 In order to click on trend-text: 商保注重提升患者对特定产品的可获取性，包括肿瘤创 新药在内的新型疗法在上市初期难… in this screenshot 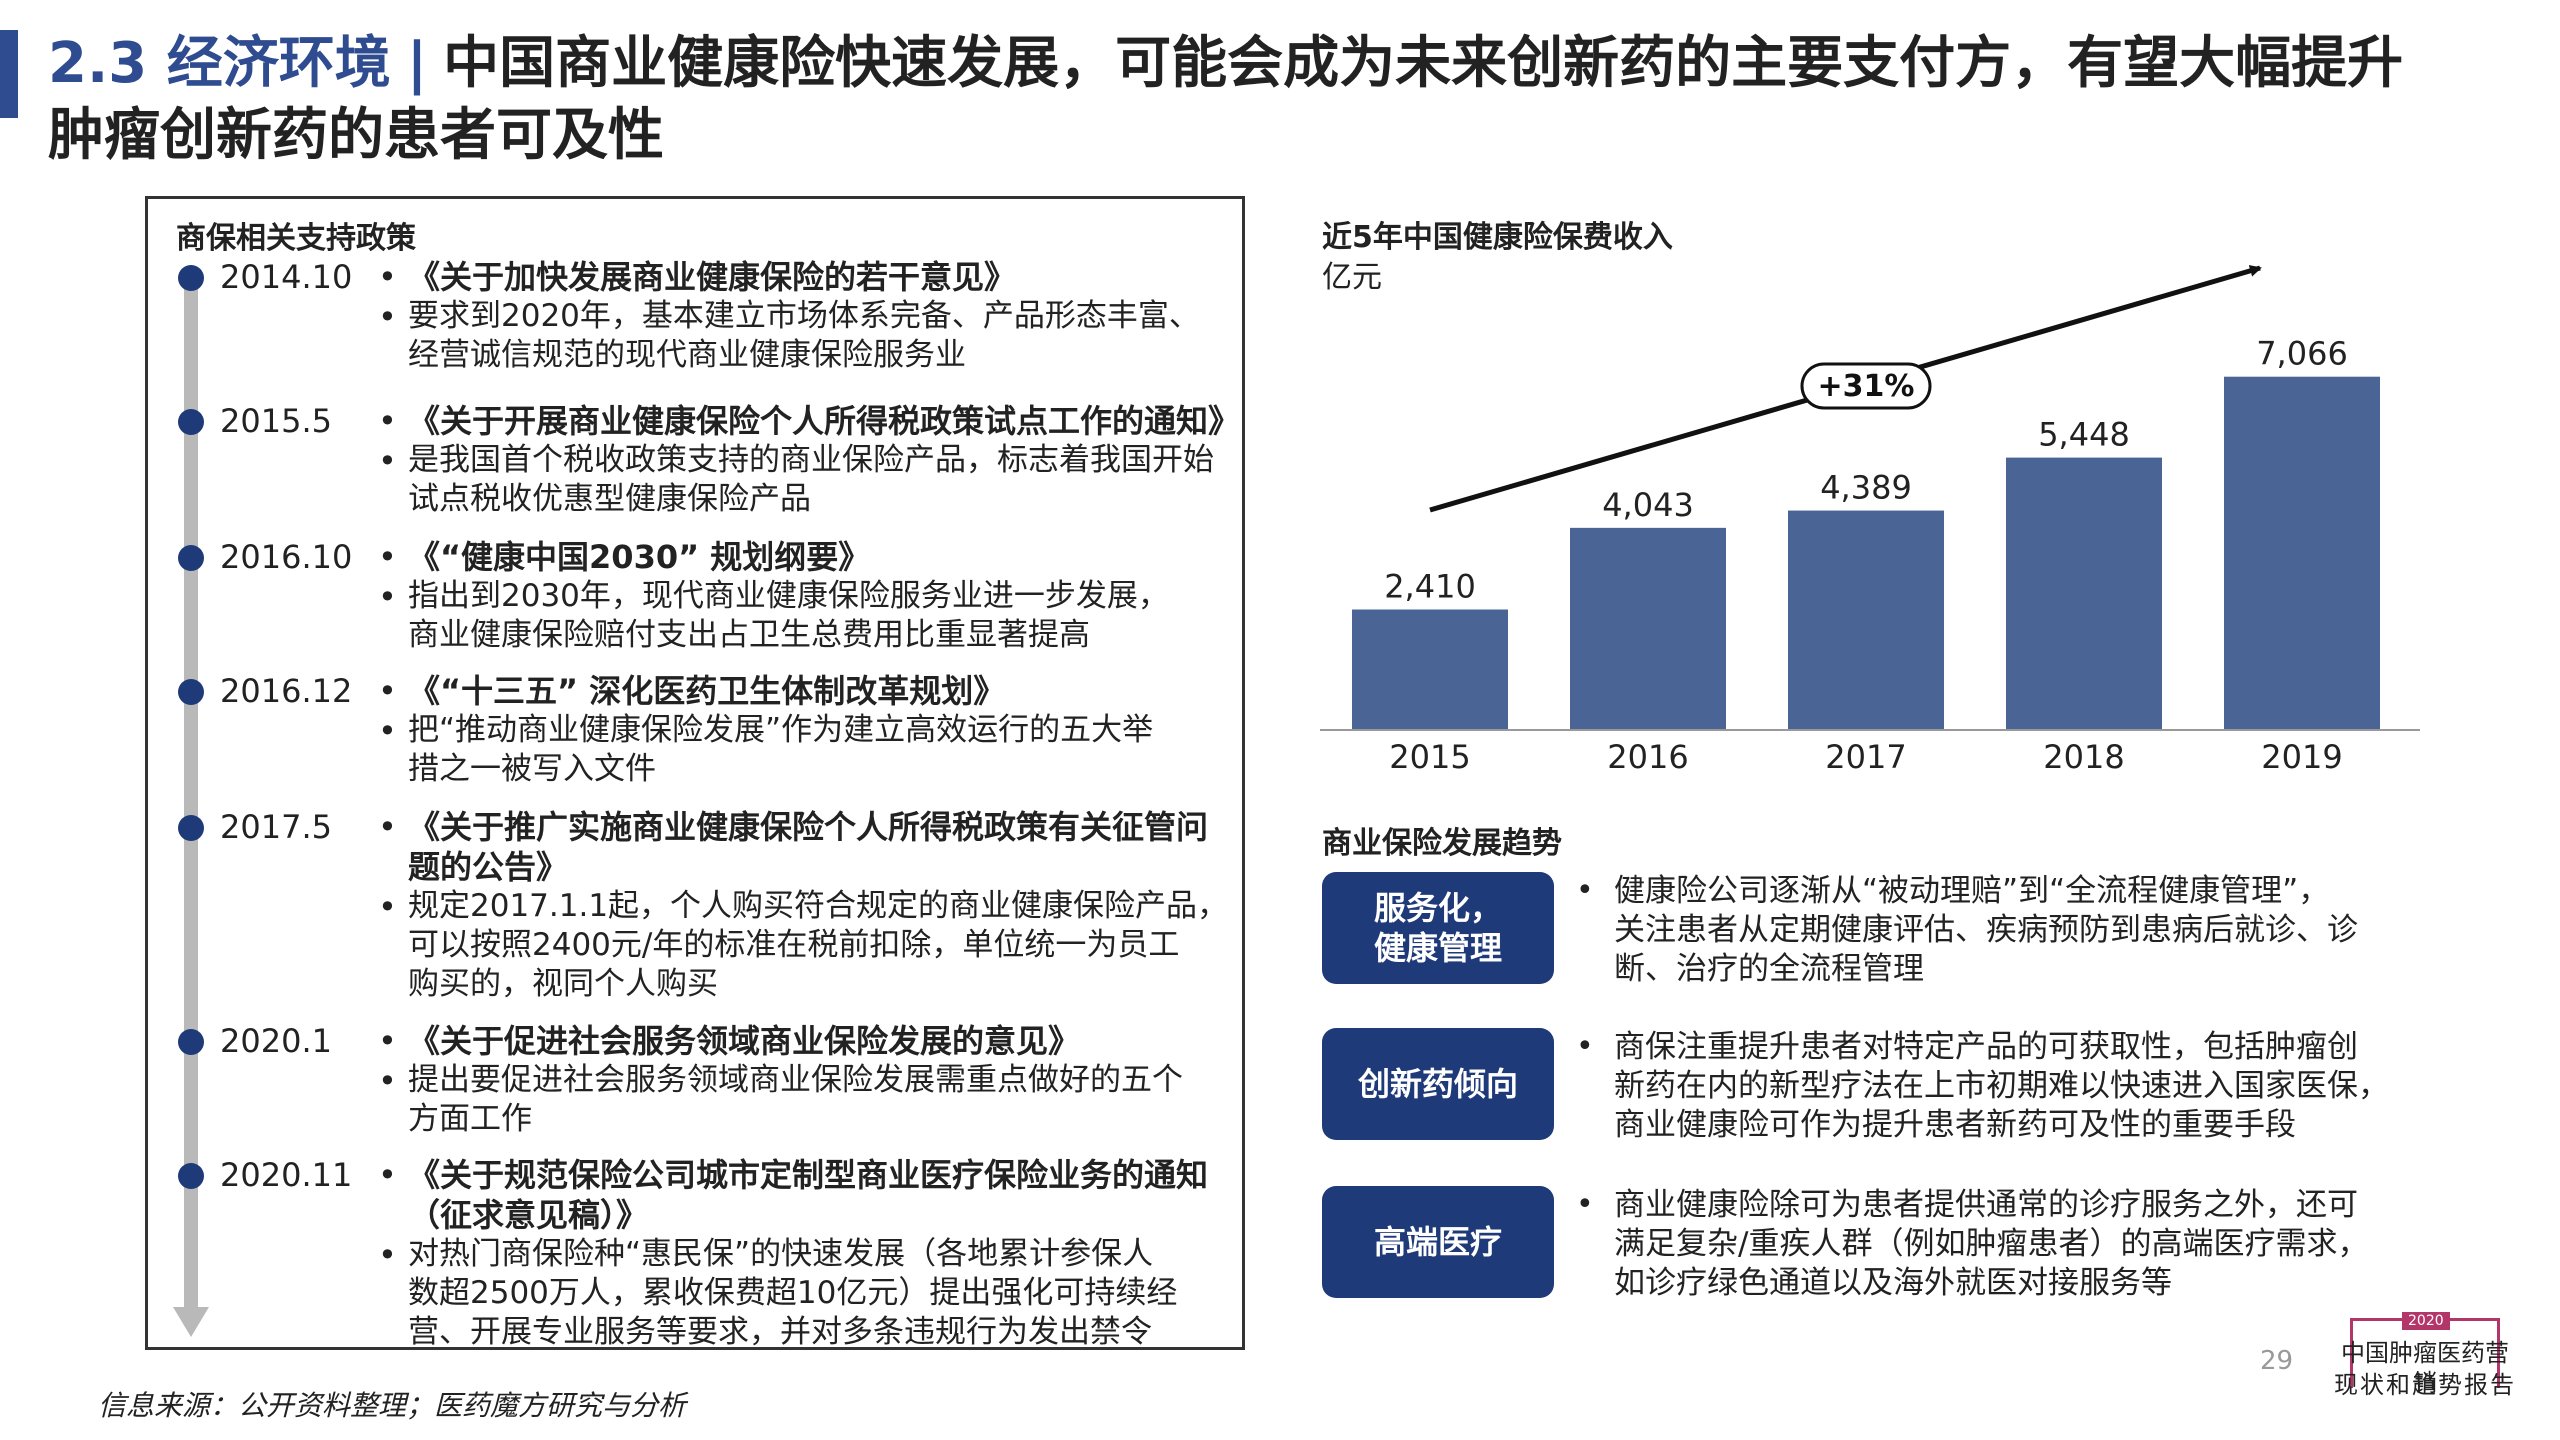, I will do `click(2014, 1086)`.